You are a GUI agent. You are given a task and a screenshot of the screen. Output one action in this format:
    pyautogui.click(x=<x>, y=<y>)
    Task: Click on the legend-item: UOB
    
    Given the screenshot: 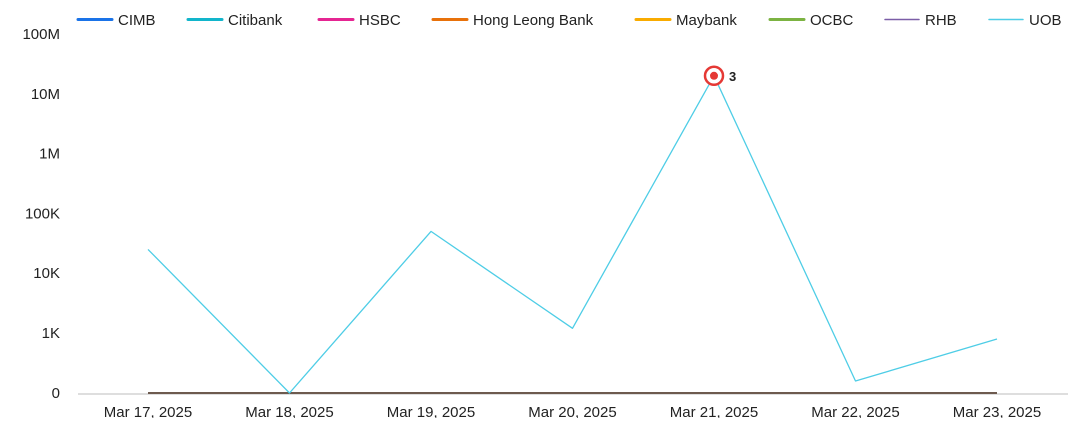 What is the action you would take?
    pyautogui.click(x=1025, y=20)
    